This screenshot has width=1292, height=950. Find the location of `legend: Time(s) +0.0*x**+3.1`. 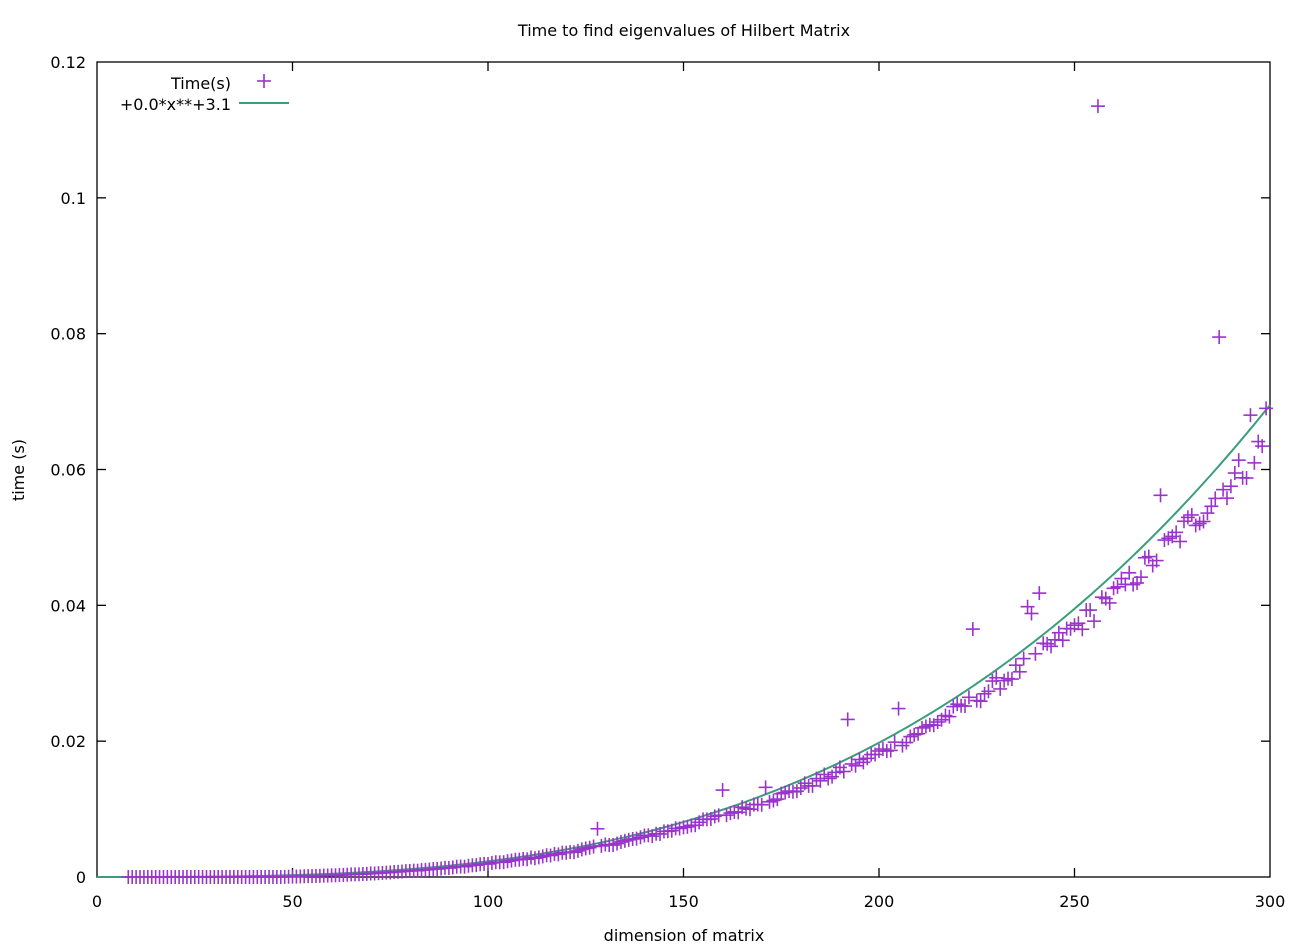

legend: Time(s) +0.0*x**+3.1 is located at coordinates (204, 94).